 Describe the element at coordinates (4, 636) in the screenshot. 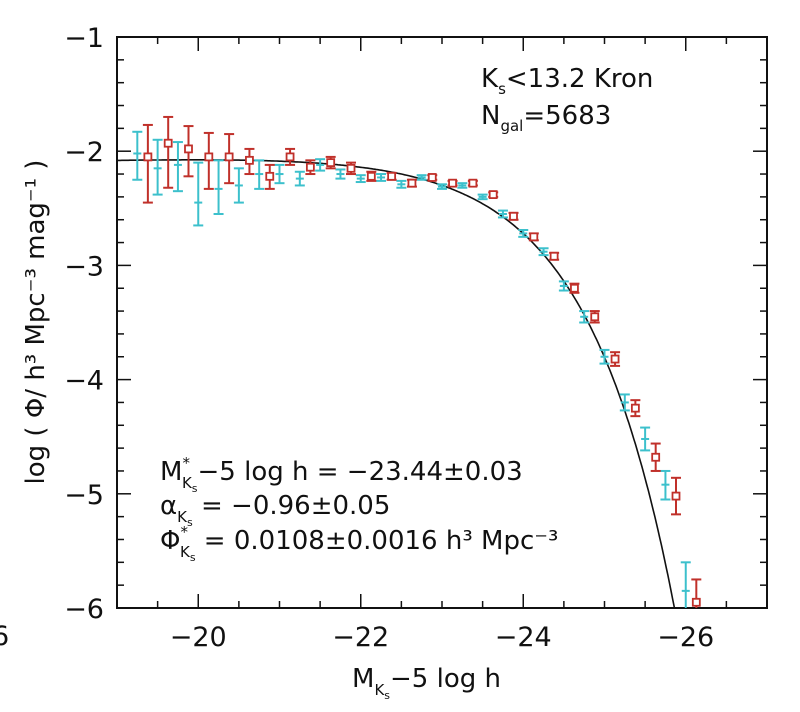

I see `edge-fragment-label: 6` at that location.